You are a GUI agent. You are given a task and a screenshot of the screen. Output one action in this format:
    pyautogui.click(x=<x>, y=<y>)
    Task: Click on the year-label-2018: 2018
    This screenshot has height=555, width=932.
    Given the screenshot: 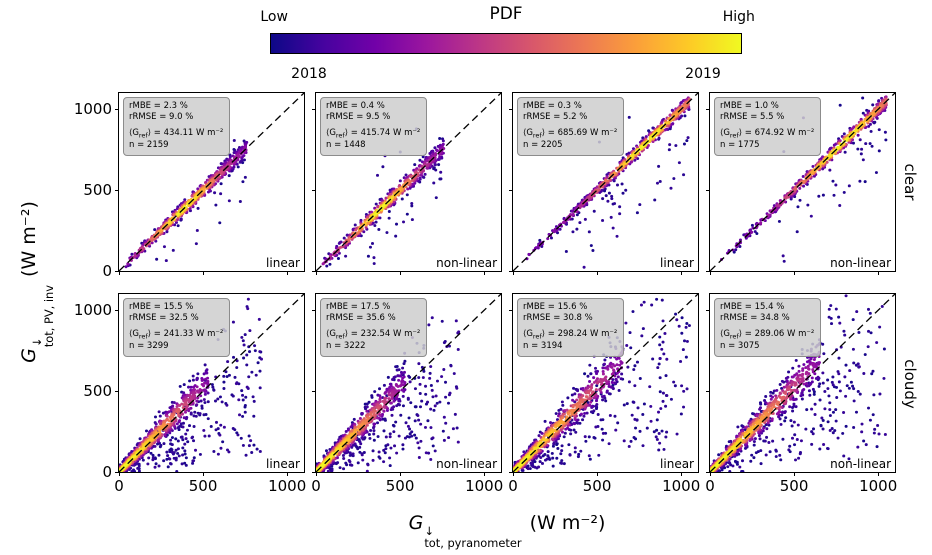 What is the action you would take?
    pyautogui.click(x=309, y=74)
    